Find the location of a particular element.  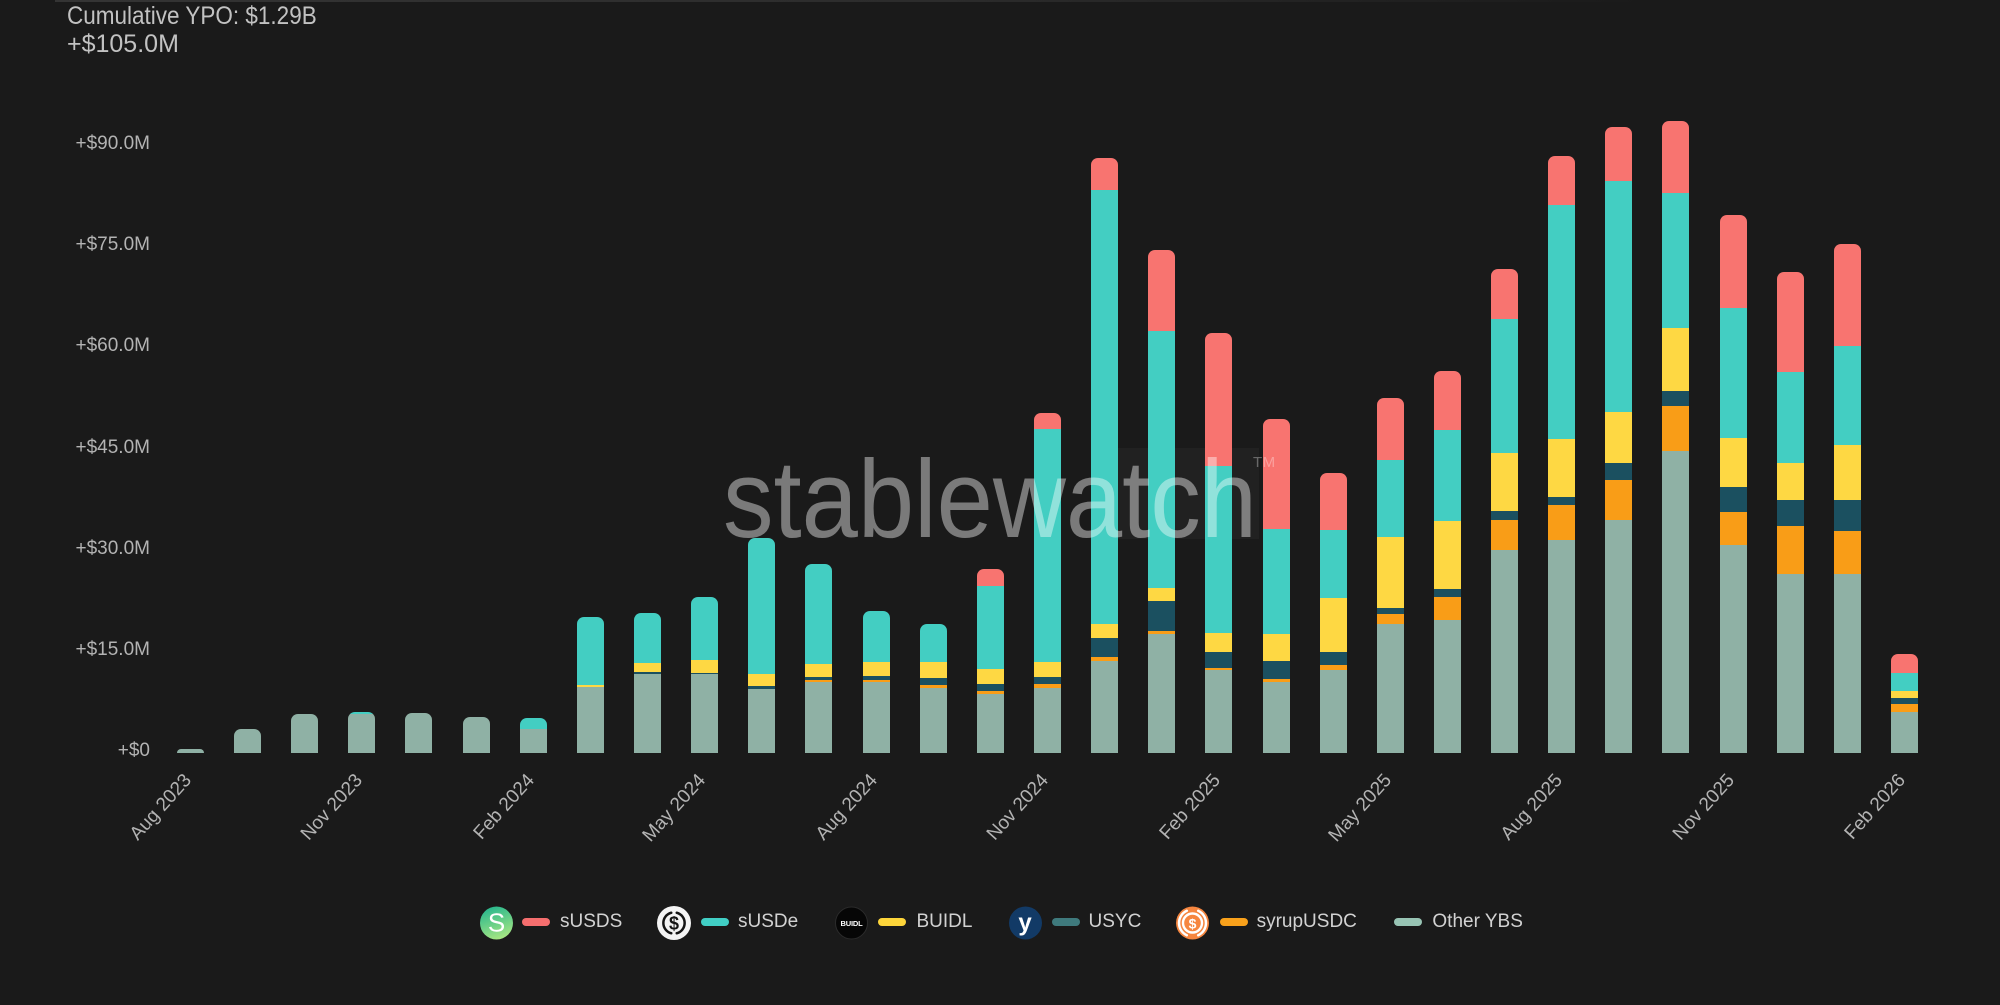

svg-text: TM is located at coordinates (1264, 462).